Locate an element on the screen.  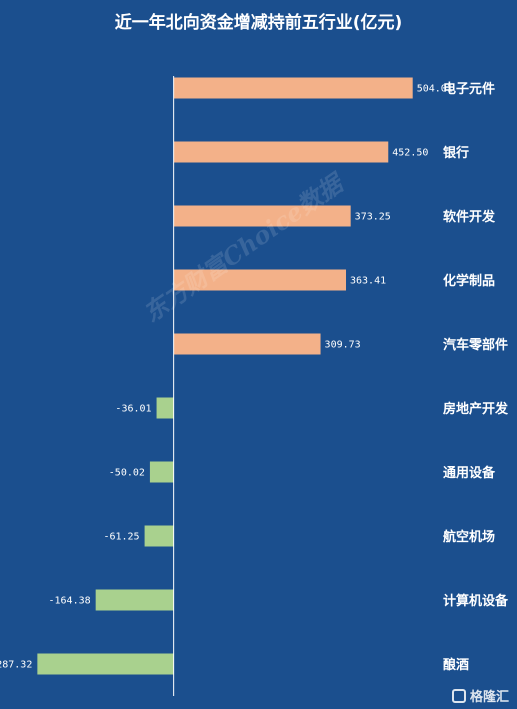
category-label-1: 电子元件 is located at coordinates (469, 89).